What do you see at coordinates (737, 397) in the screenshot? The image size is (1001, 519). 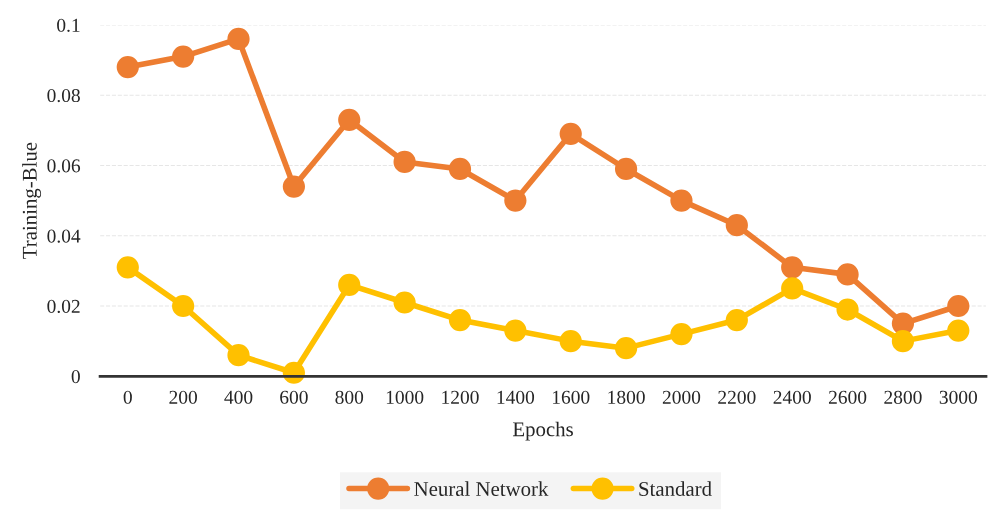 I see `x-tick-label: 2200` at bounding box center [737, 397].